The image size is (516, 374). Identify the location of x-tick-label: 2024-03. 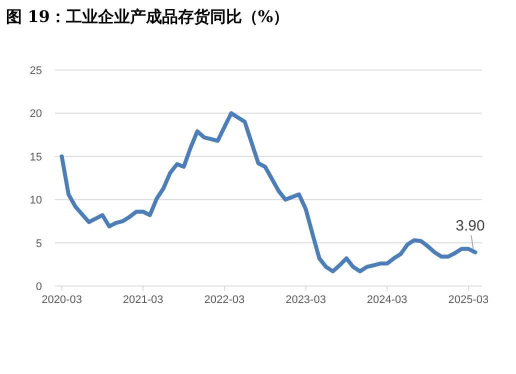
(387, 300).